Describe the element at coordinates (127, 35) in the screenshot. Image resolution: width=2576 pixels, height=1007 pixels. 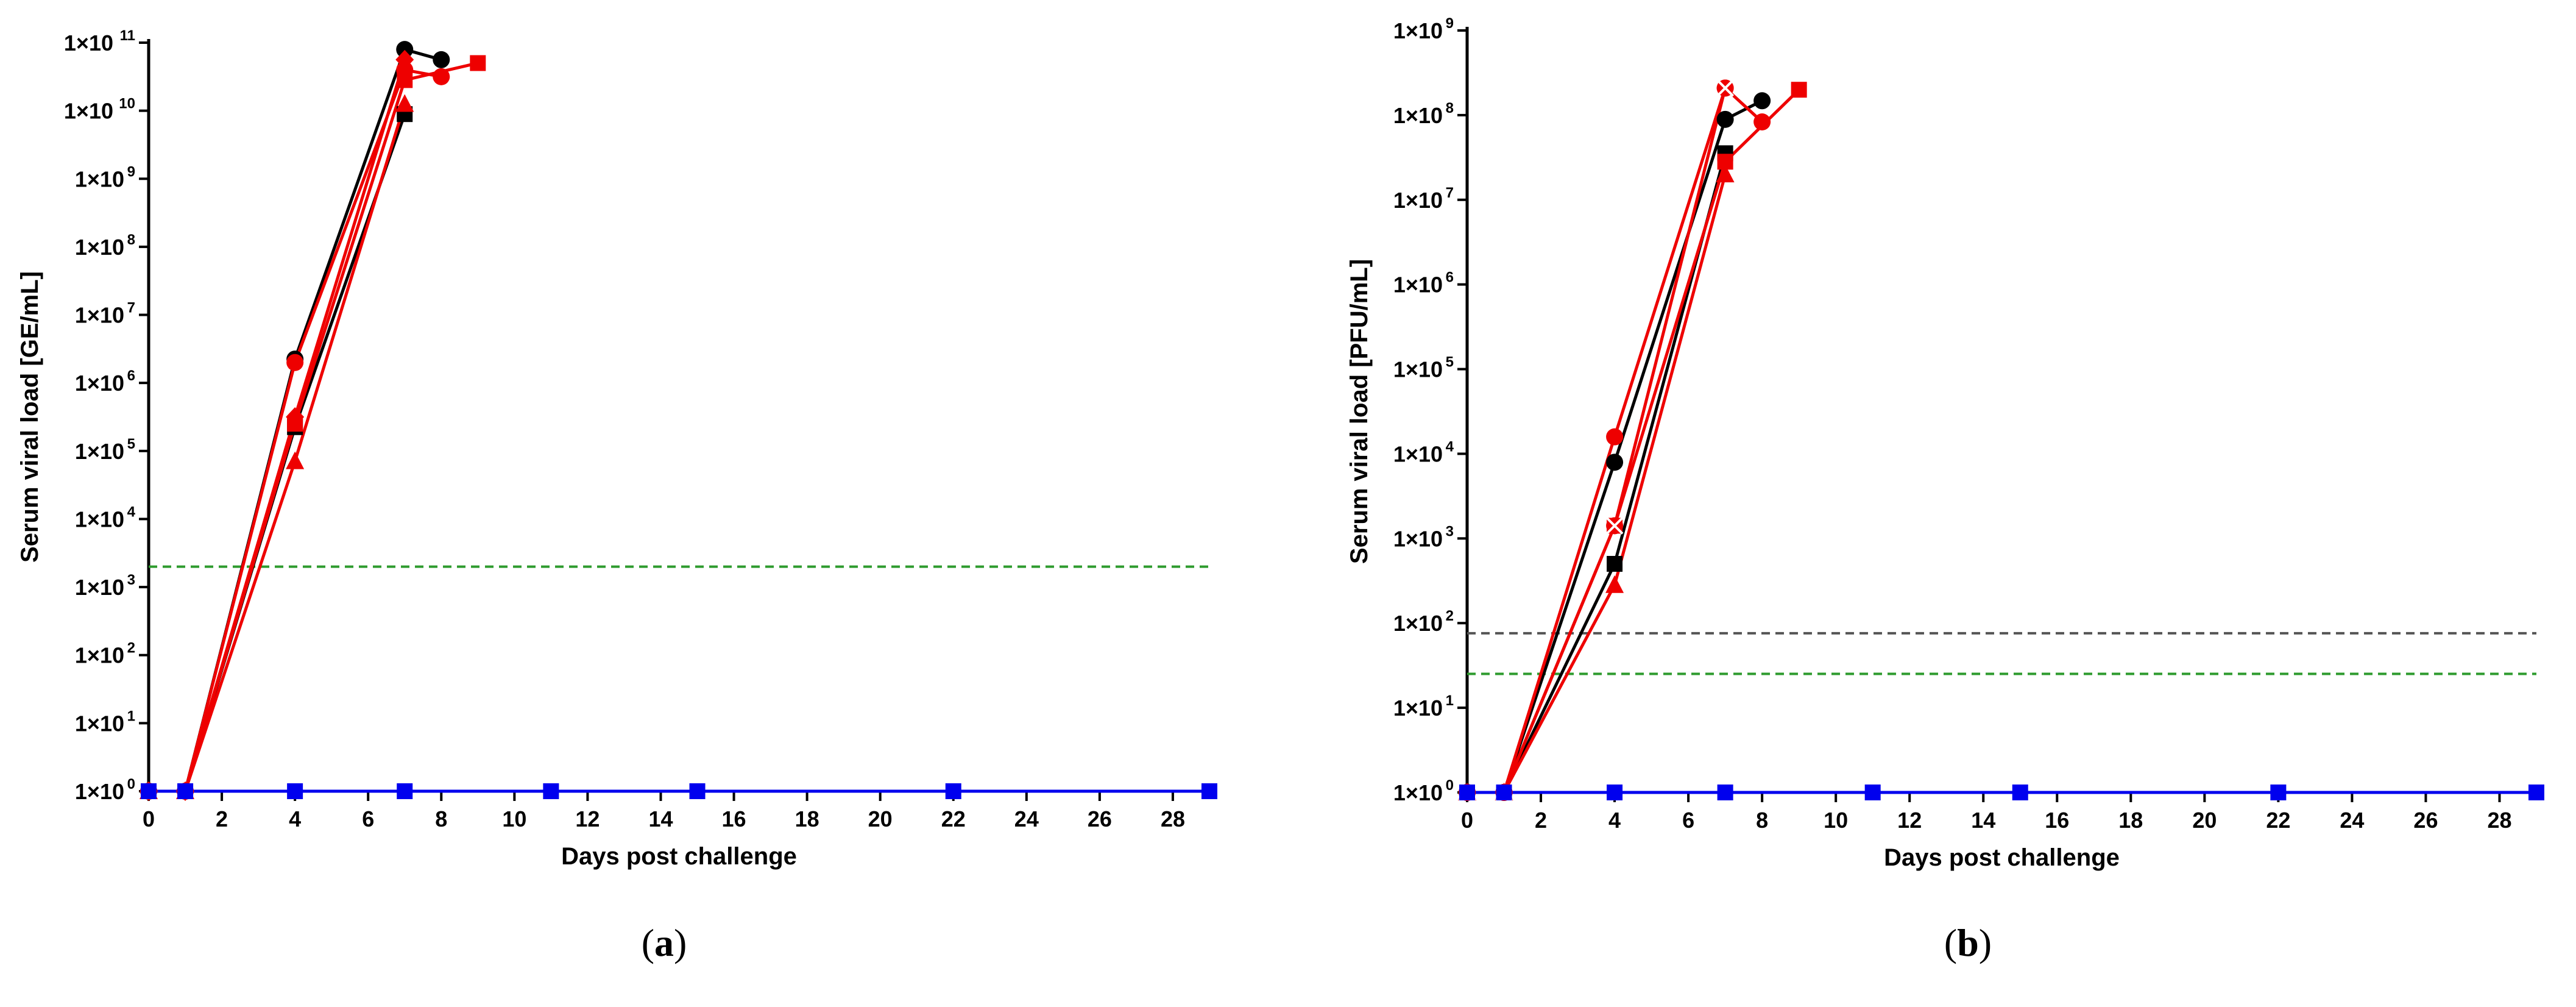
I see `y-tick-exponent: 11` at that location.